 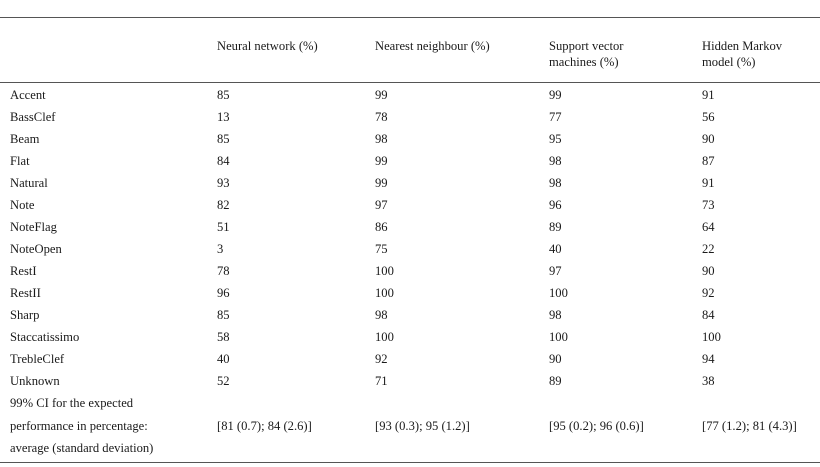 What do you see at coordinates (223, 337) in the screenshot?
I see `cell-value: 58` at bounding box center [223, 337].